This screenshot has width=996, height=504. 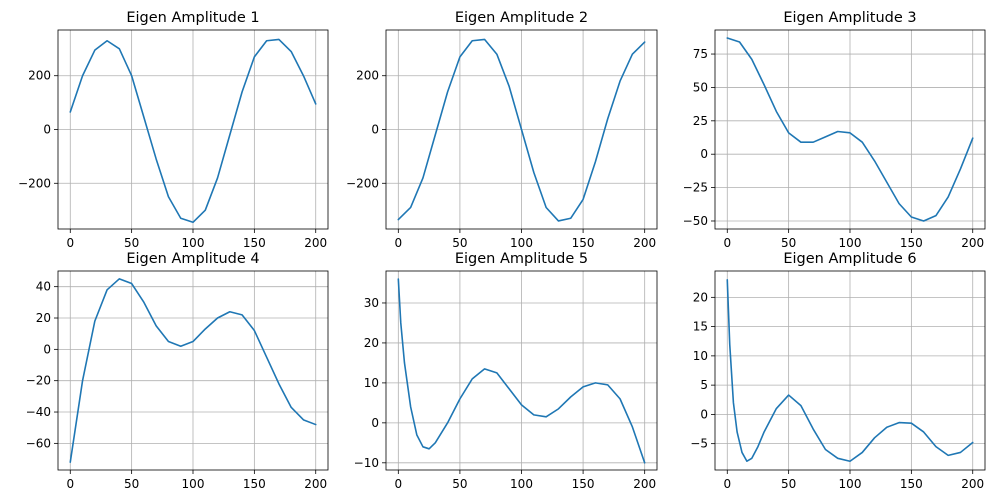 I want to click on y-tick-label: 30, so click(x=371, y=303).